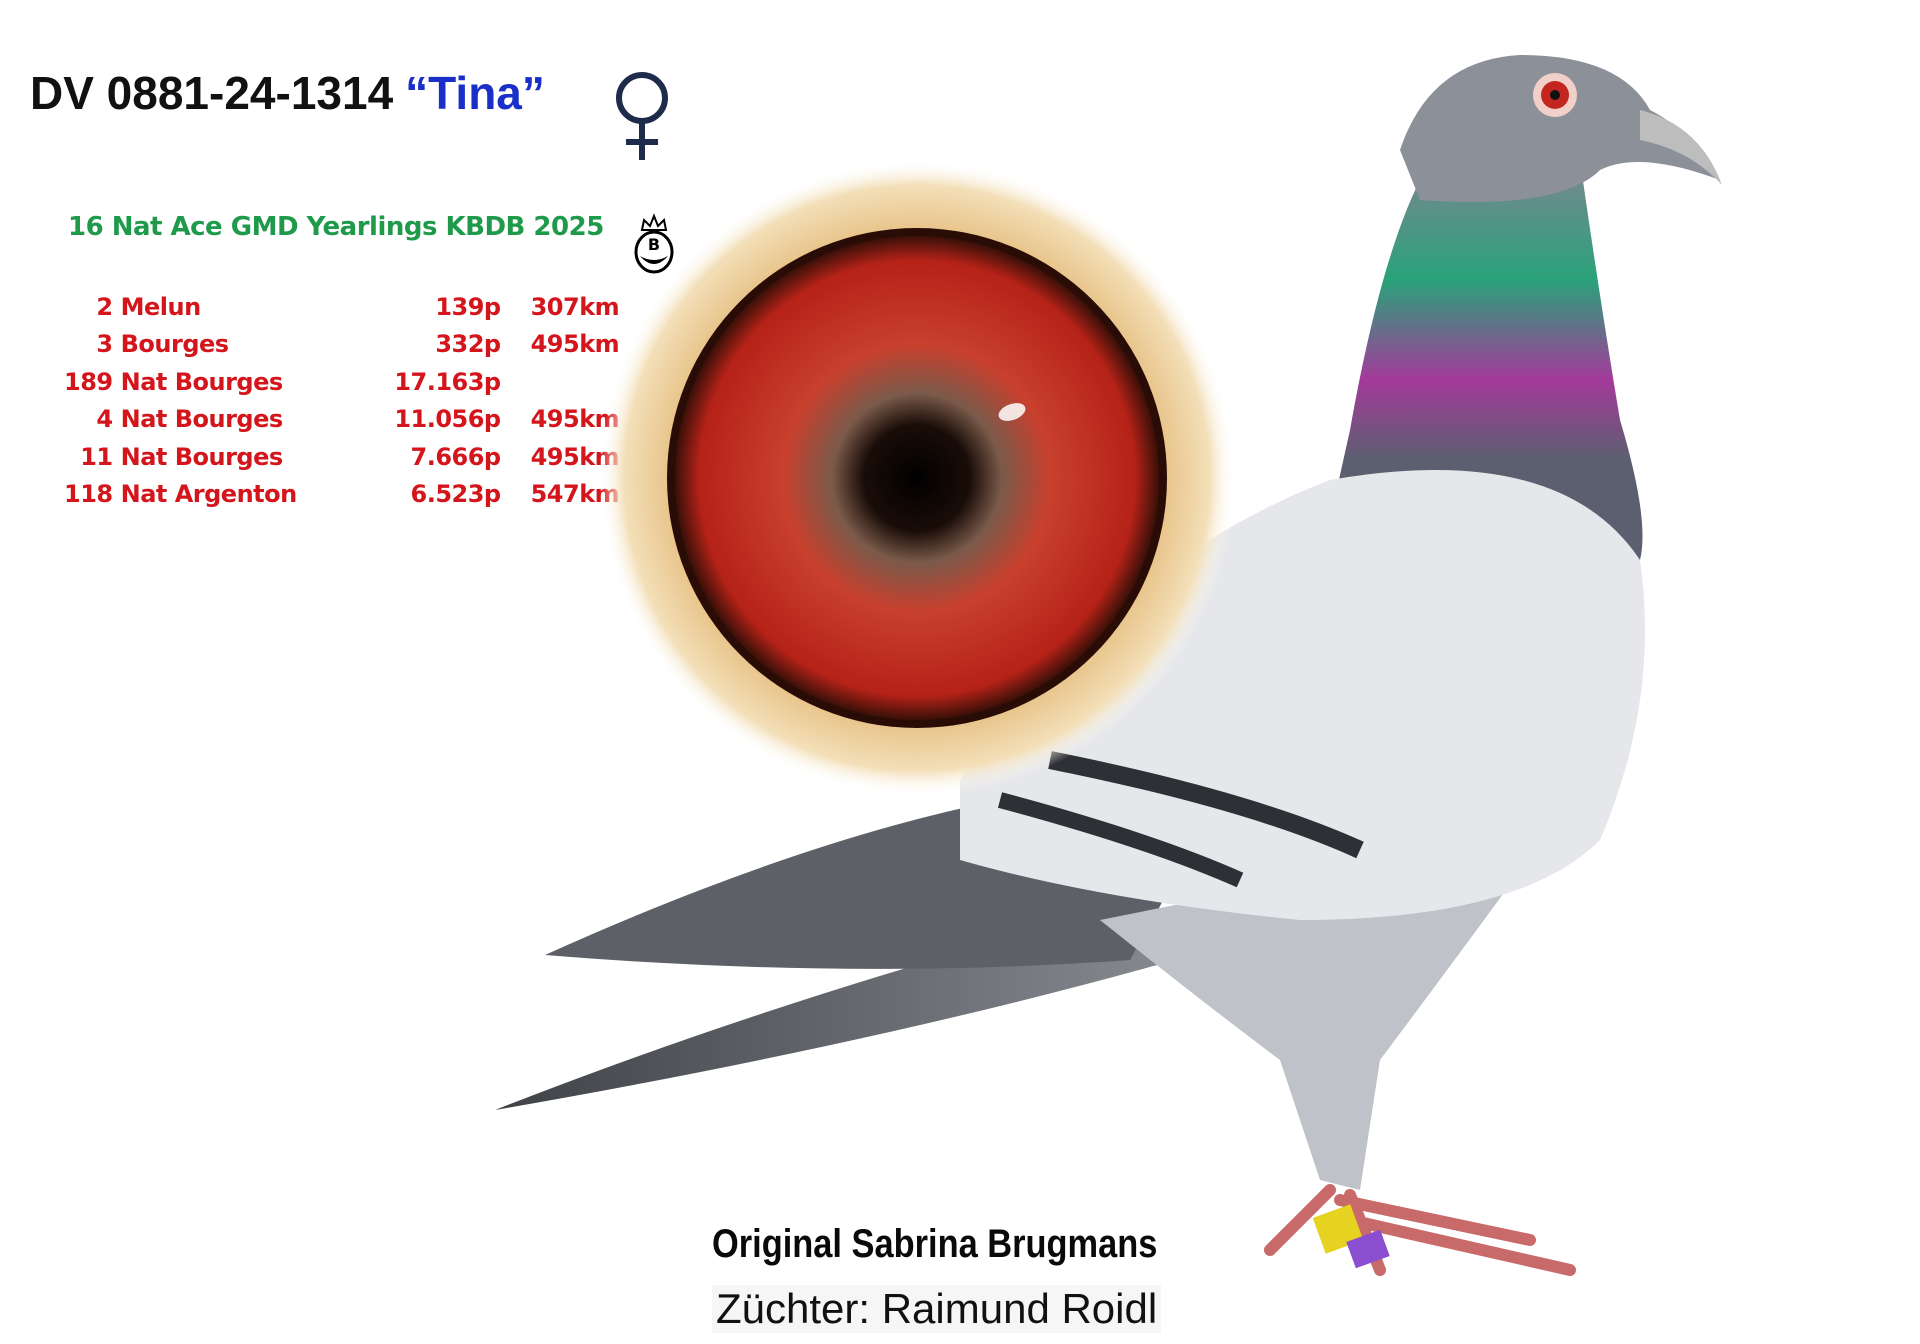  What do you see at coordinates (475, 93) in the screenshot?
I see `pigeon-name: “Tina”` at bounding box center [475, 93].